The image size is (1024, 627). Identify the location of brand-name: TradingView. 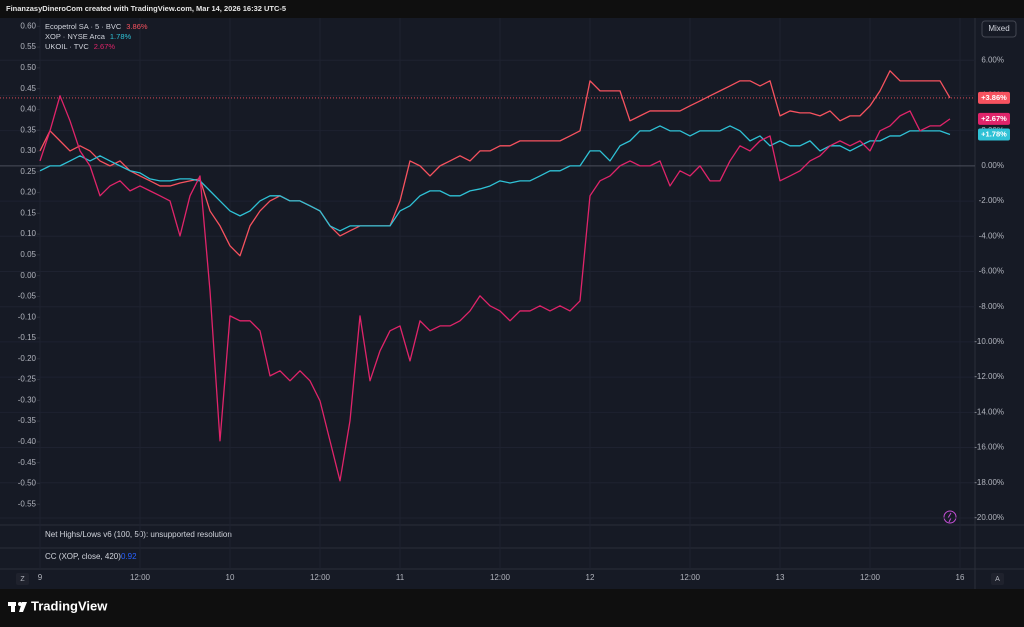
(69, 605).